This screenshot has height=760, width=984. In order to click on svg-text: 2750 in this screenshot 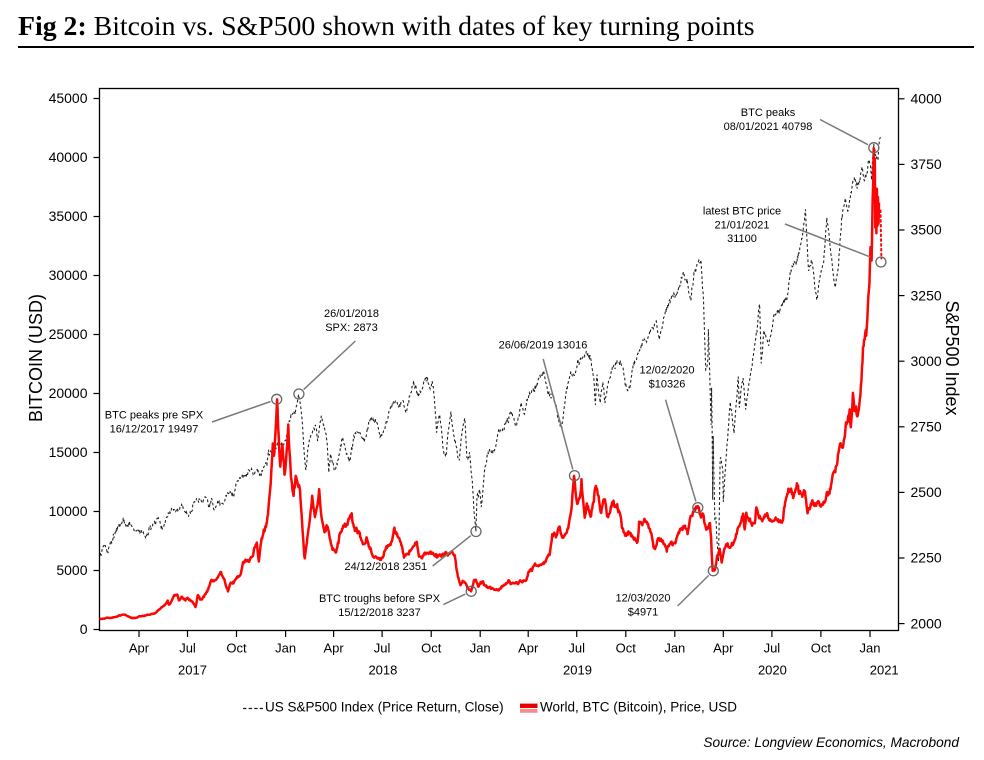, I will do `click(926, 427)`.